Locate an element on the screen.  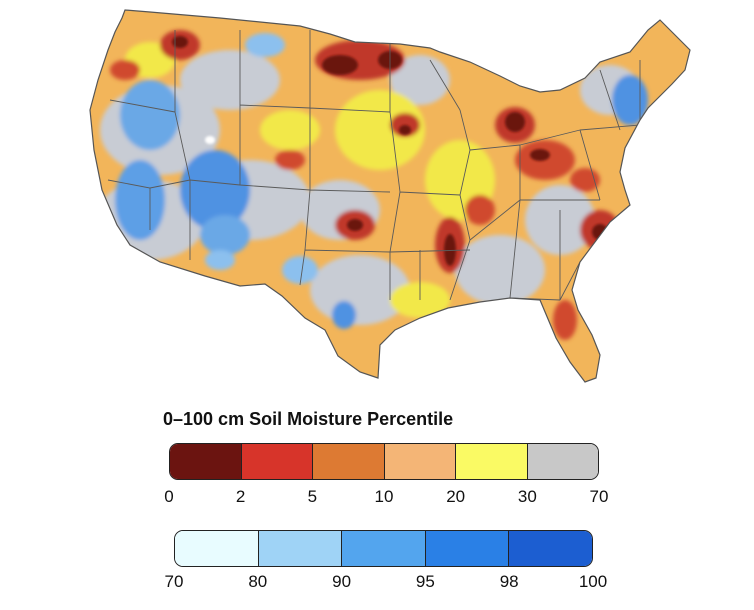
dry_scale-tick-0: 0 is located at coordinates (169, 496).